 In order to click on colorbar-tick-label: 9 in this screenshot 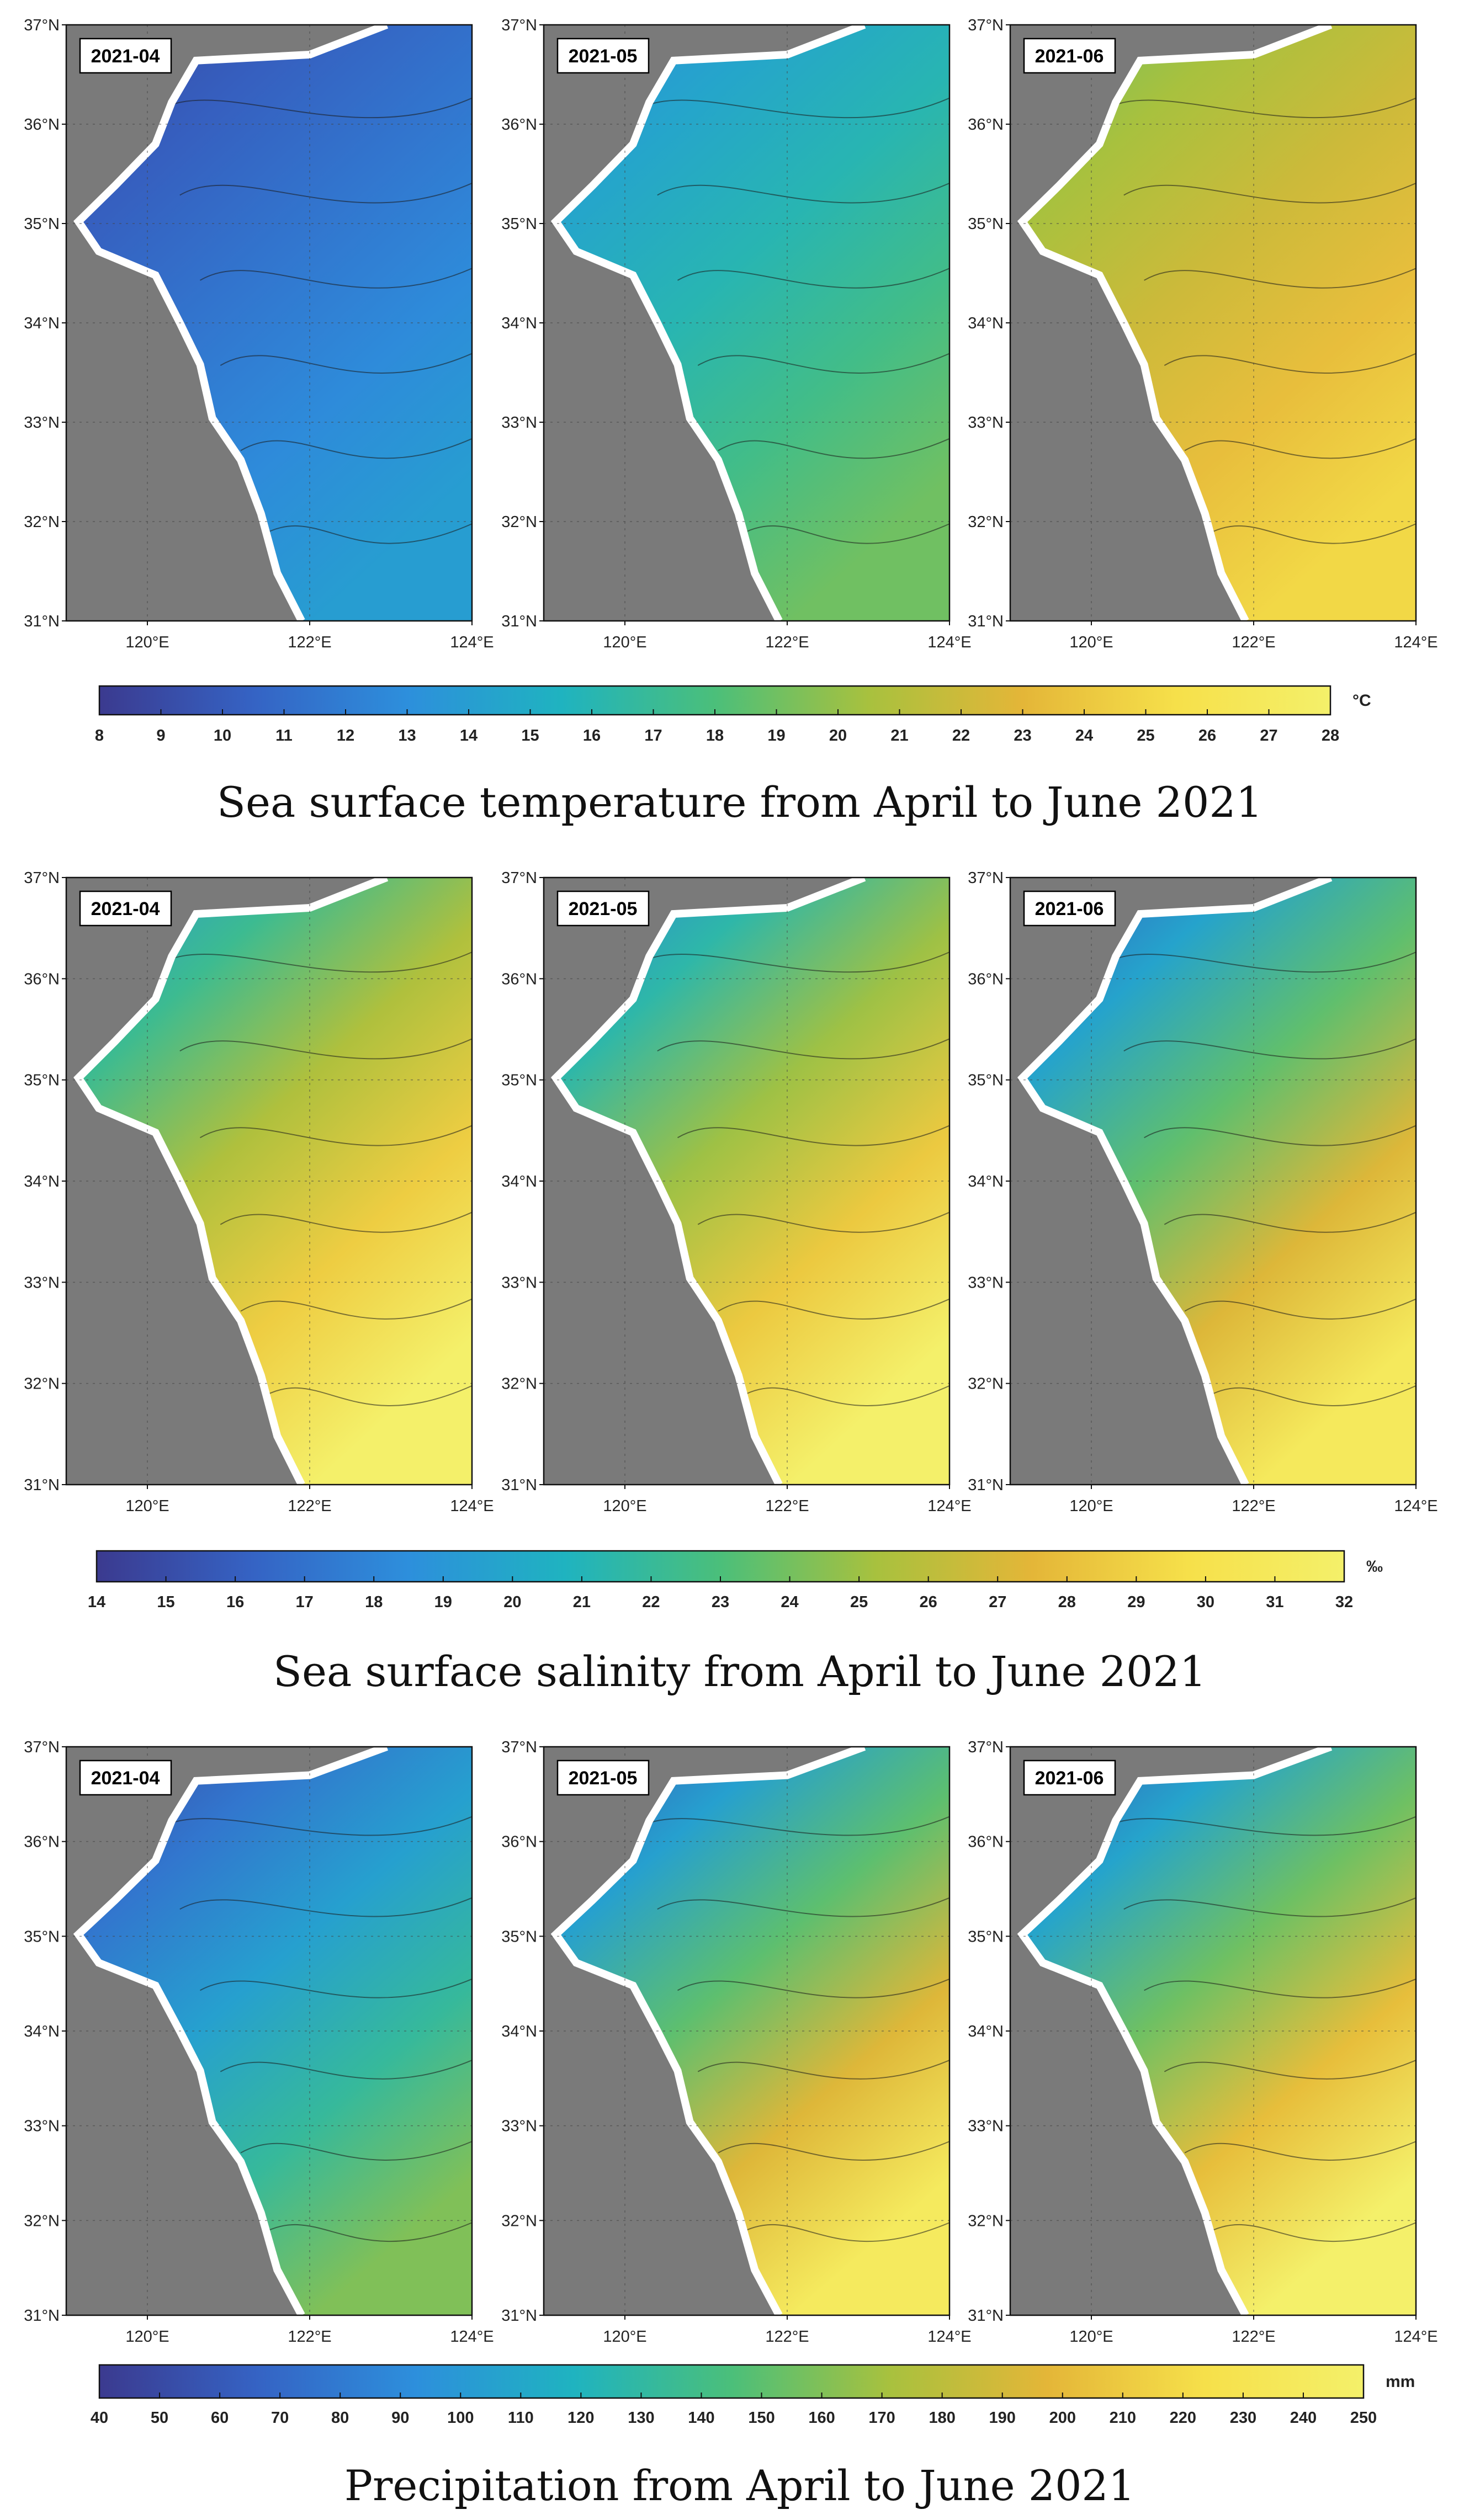, I will do `click(161, 736)`.